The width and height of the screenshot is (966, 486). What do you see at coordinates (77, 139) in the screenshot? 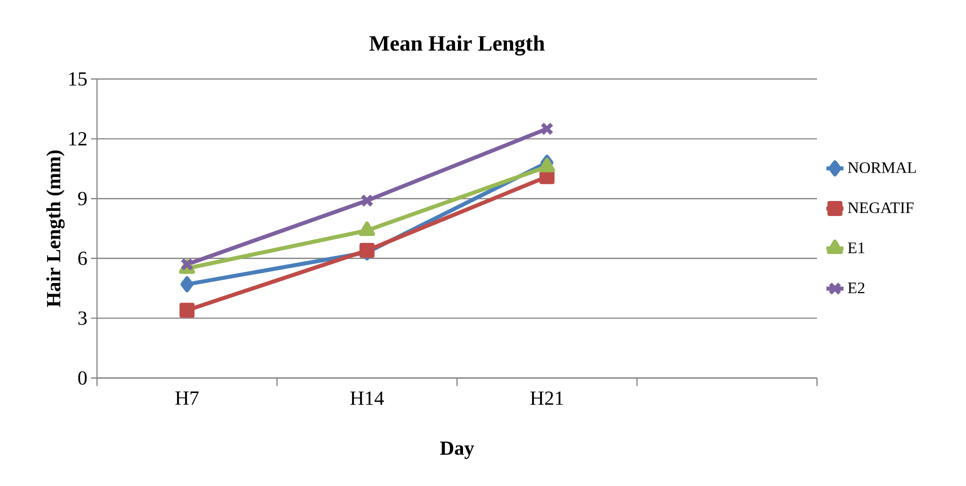
I see `y-tick-label: 12` at bounding box center [77, 139].